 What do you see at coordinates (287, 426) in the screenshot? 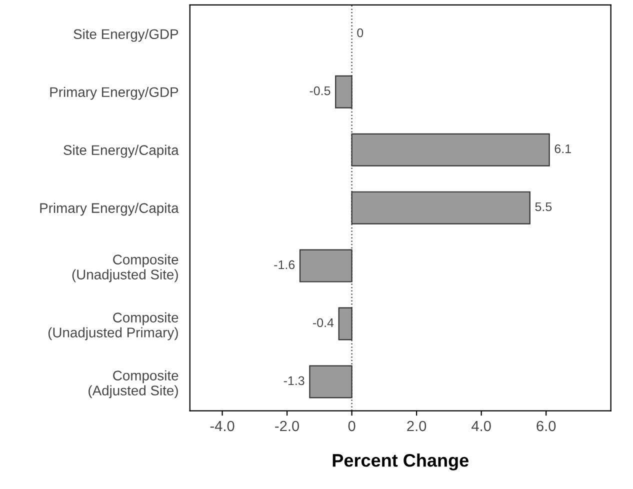
I see `x-tick-label: -2.0` at bounding box center [287, 426].